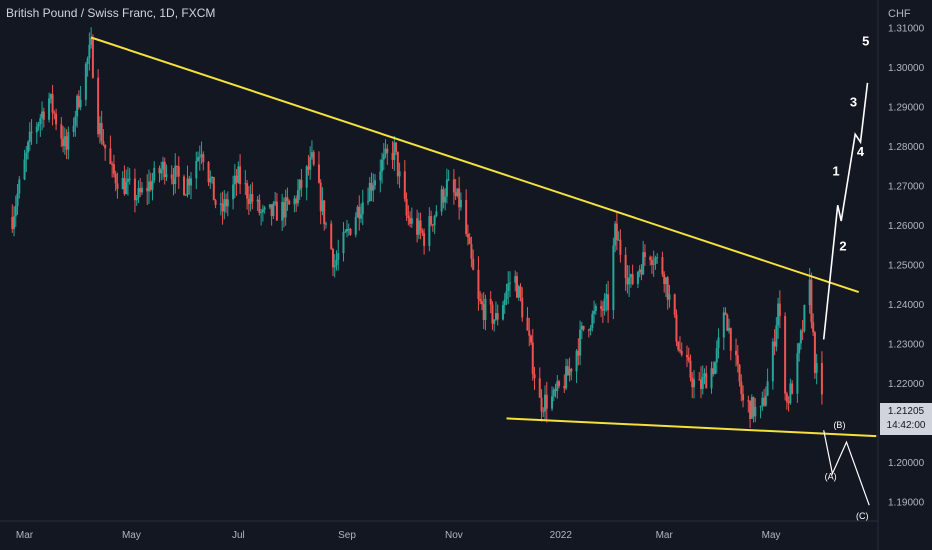 The height and width of the screenshot is (550, 932). What do you see at coordinates (398, 535) in the screenshot?
I see `time-axis: Mar May Jul Sep Nov 2022 Mar May` at bounding box center [398, 535].